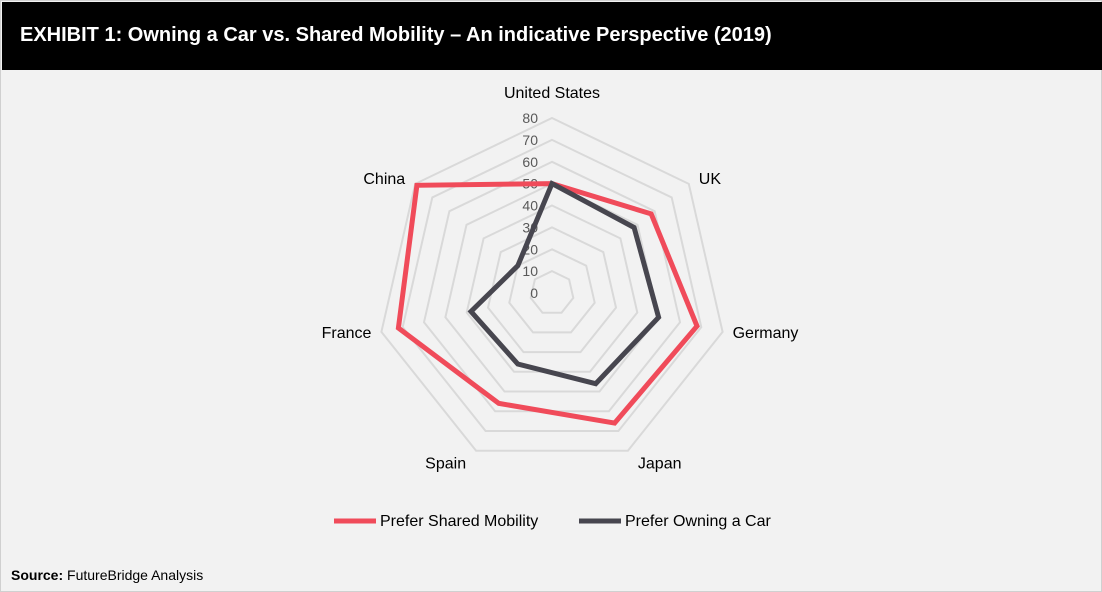  I want to click on legend-label-0: Prefer Shared Mobility, so click(459, 521).